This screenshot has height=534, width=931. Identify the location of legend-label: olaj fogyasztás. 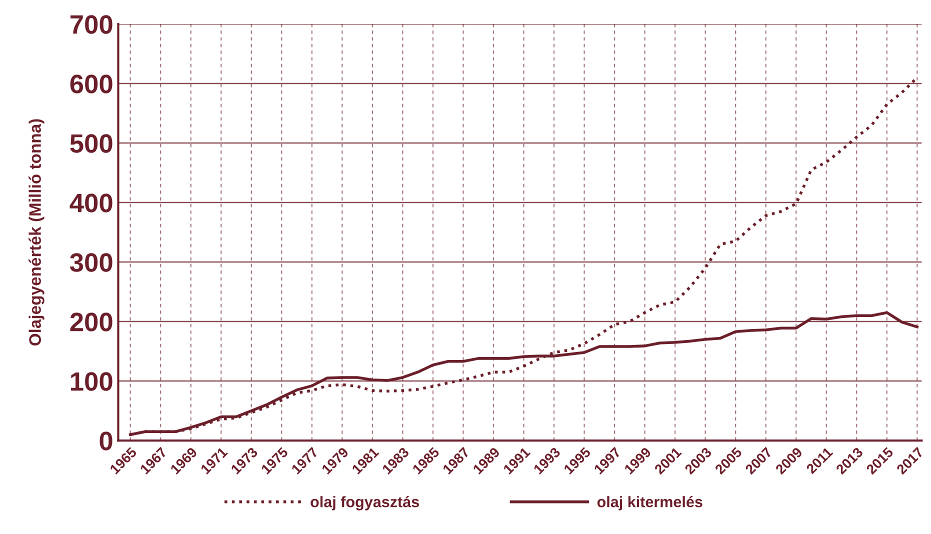
(364, 503).